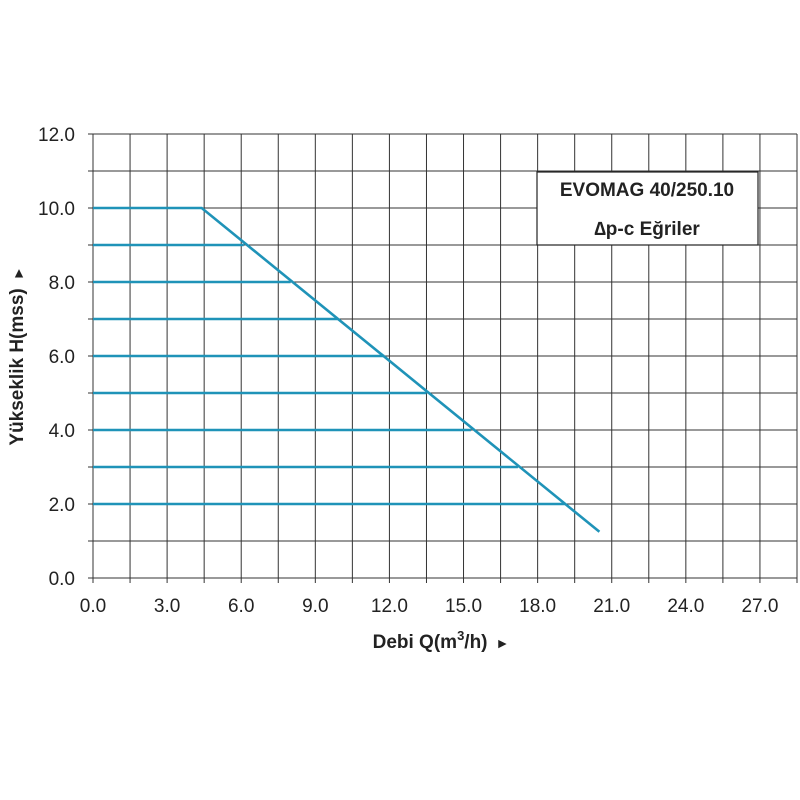 The height and width of the screenshot is (800, 800). What do you see at coordinates (475, 642) in the screenshot?
I see `x-axis-title-suffix: /h)` at bounding box center [475, 642].